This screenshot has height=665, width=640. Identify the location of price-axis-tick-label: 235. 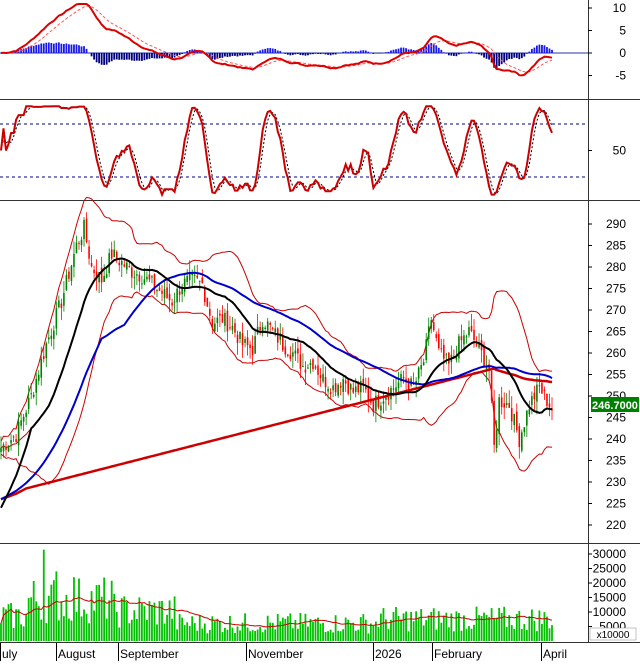
(616, 461).